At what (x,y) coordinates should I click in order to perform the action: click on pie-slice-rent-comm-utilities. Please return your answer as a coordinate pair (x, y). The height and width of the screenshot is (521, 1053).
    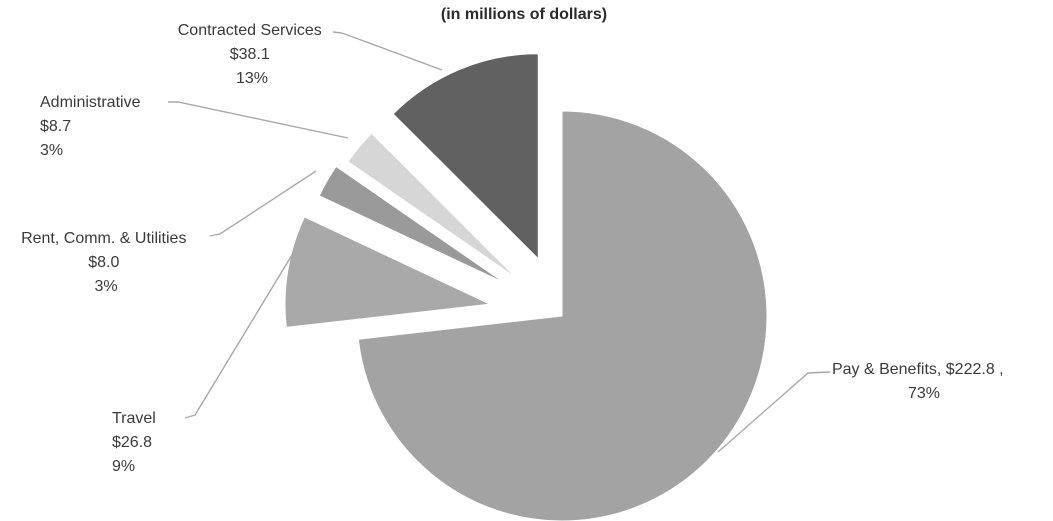
    Looking at the image, I should click on (412, 224).